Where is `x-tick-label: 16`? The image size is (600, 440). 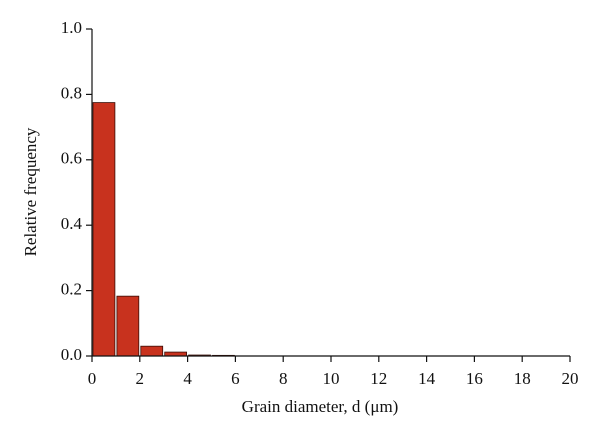 x-tick-label: 16 is located at coordinates (474, 378).